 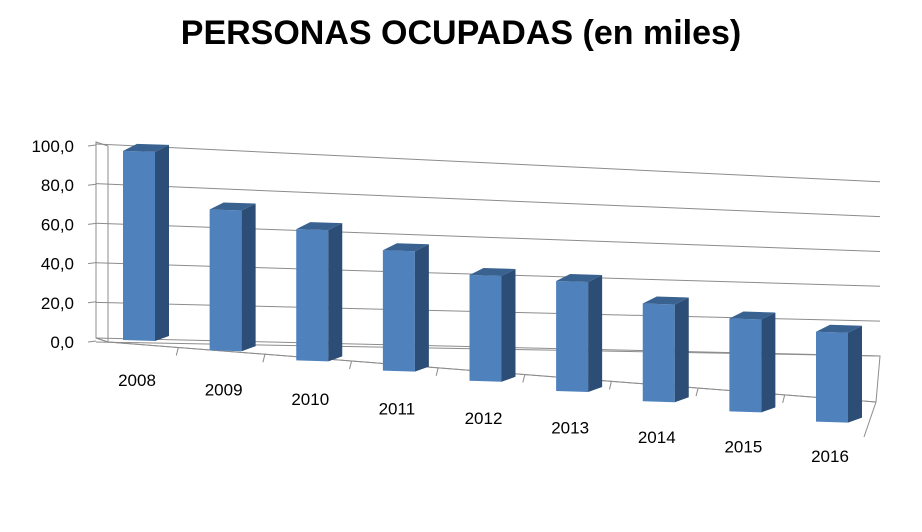 What do you see at coordinates (310, 399) in the screenshot?
I see `x-tick-label: 2010` at bounding box center [310, 399].